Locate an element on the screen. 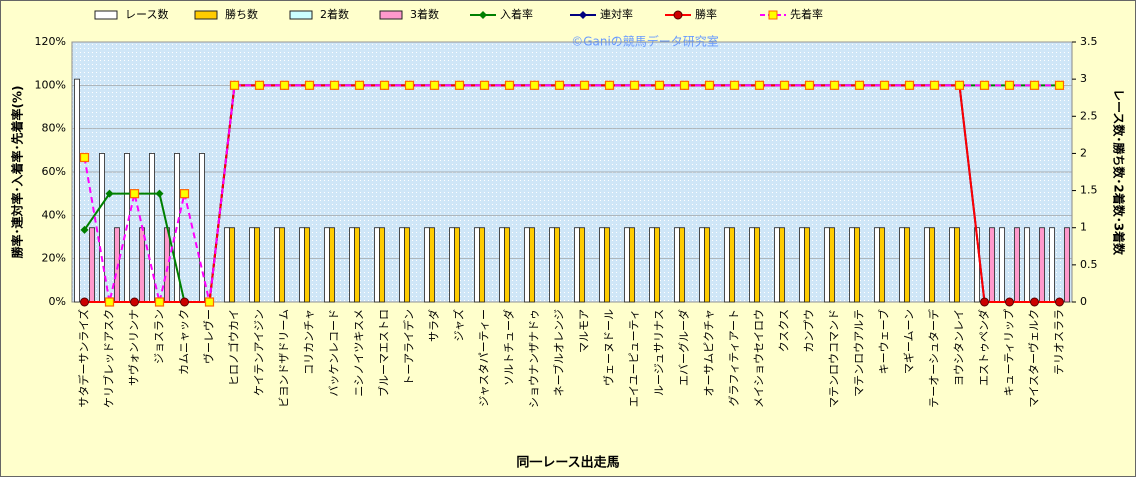 The height and width of the screenshot is (477, 1136). legend-marker is located at coordinates (583, 15).